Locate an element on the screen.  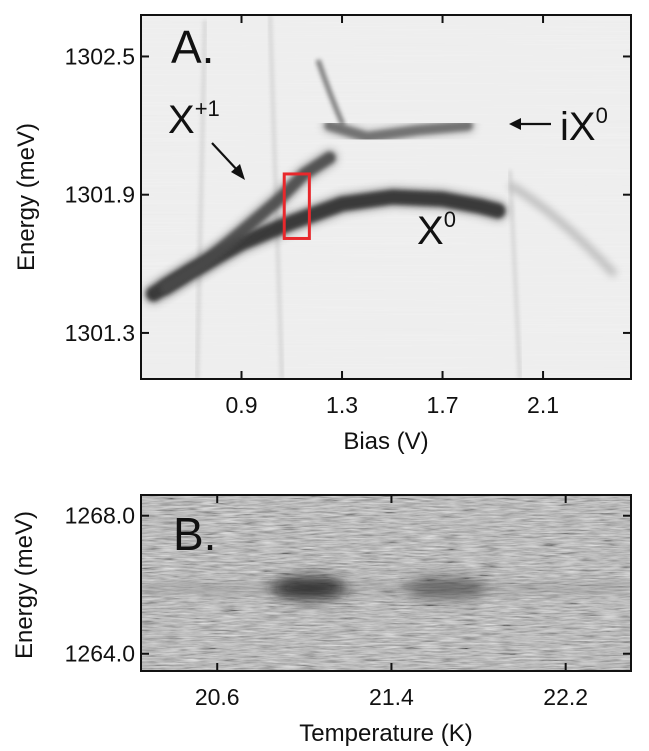
panel-a-x-tick-label: 1.7 is located at coordinates (443, 405).